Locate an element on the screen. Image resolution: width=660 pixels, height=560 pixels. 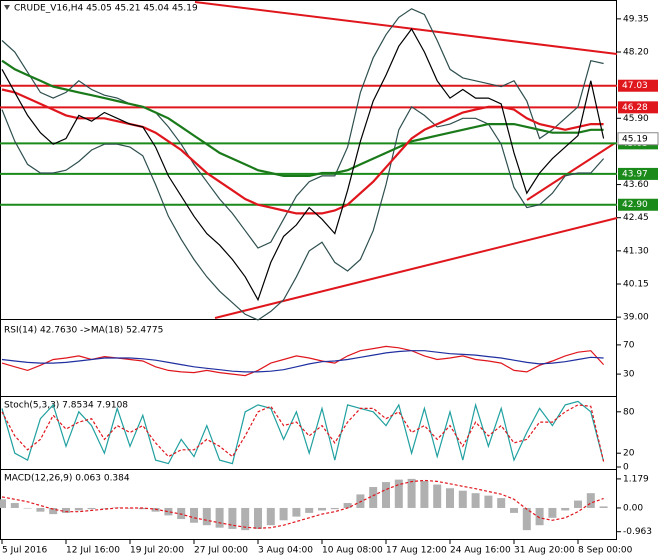
level-label: 43.97 is located at coordinates (635, 174).